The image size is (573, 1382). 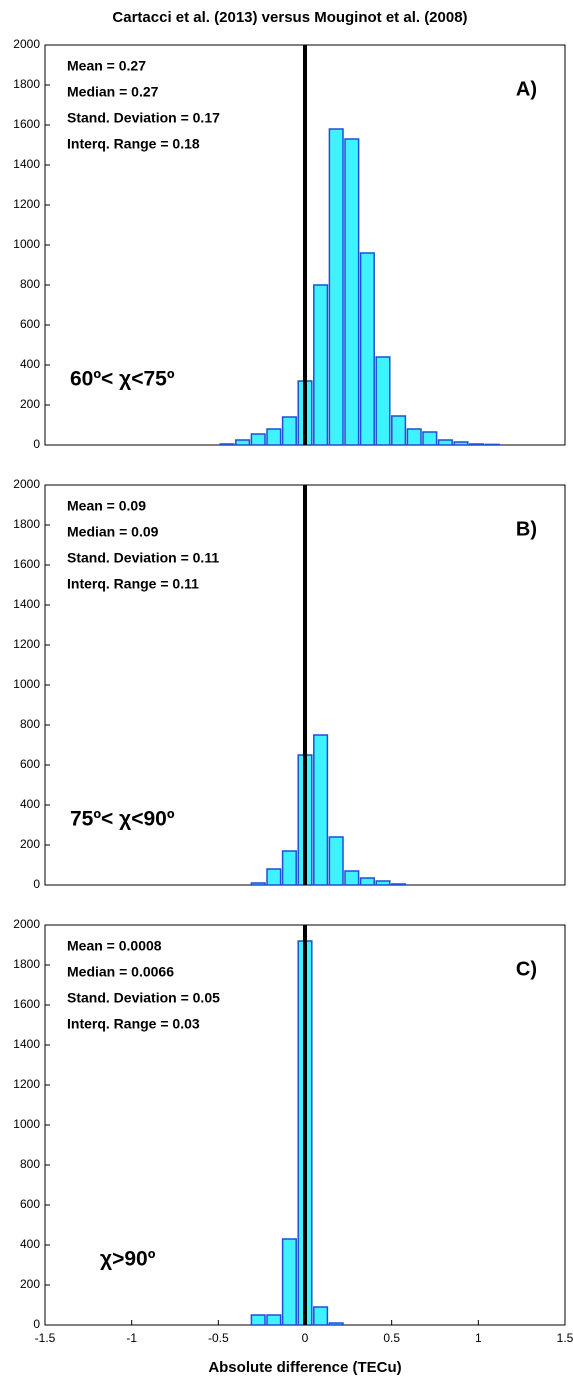 What do you see at coordinates (106, 506) in the screenshot?
I see `stat-text: Mean = 0.09` at bounding box center [106, 506].